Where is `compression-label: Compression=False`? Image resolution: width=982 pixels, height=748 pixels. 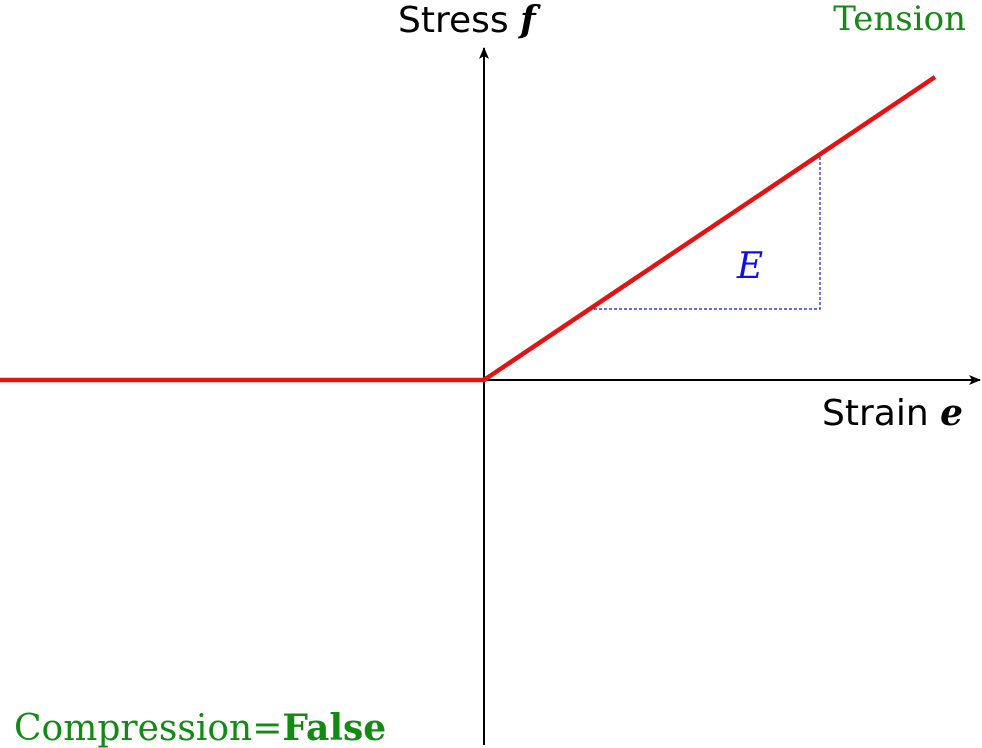
compression-label: Compression=False is located at coordinates (200, 727).